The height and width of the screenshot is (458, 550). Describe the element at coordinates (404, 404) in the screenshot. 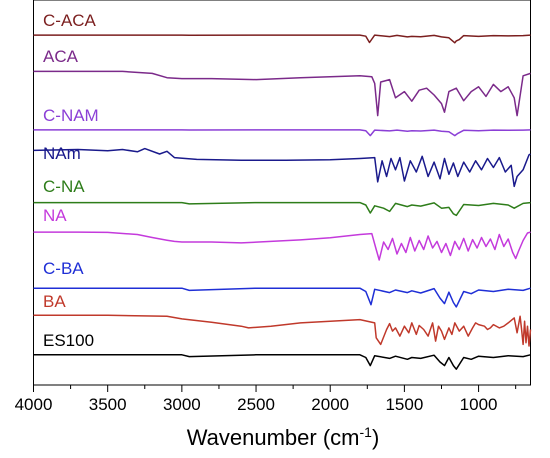

I see `x-tick-label: 1500` at that location.